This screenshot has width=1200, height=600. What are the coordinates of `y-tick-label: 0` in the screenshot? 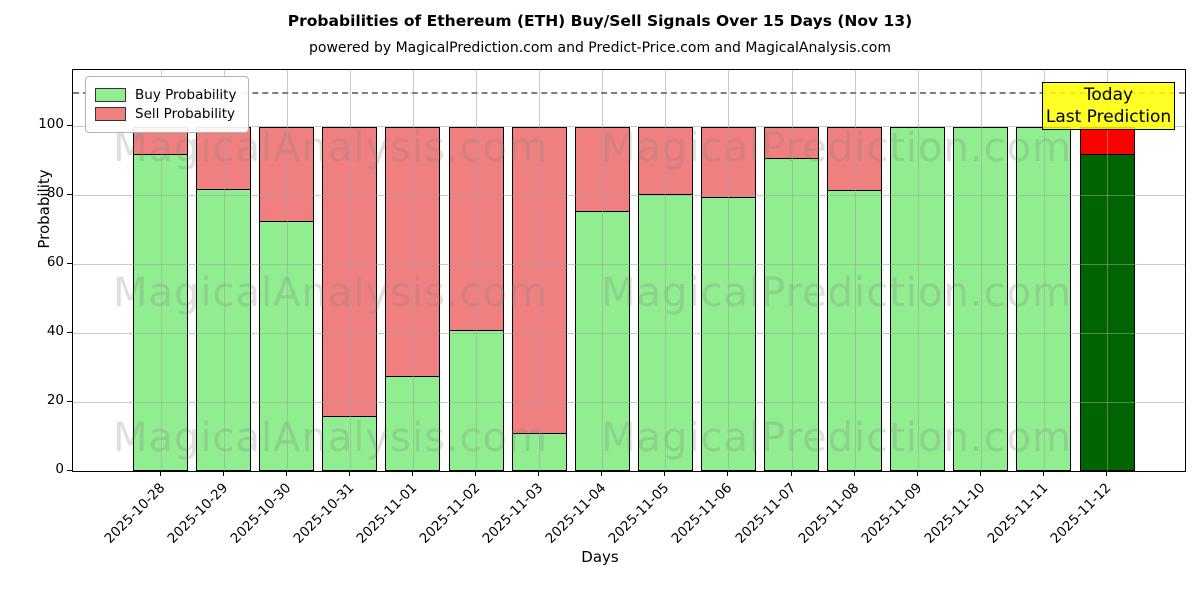 It's located at (59, 469).